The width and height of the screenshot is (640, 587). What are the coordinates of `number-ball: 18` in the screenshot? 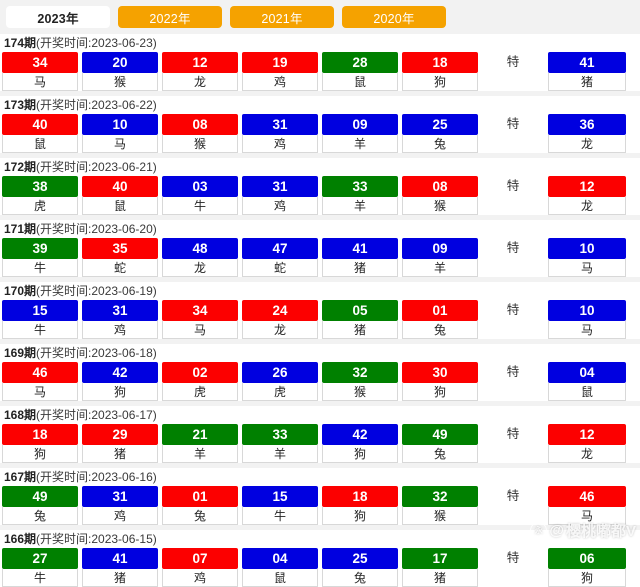 It's located at (440, 62).